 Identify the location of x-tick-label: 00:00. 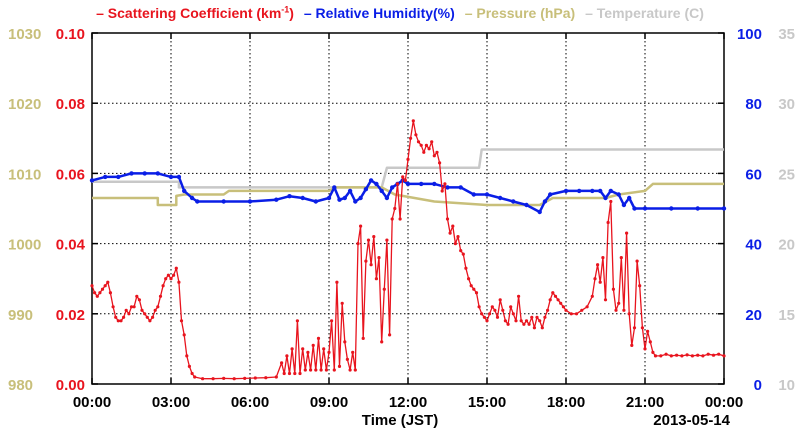
(724, 402).